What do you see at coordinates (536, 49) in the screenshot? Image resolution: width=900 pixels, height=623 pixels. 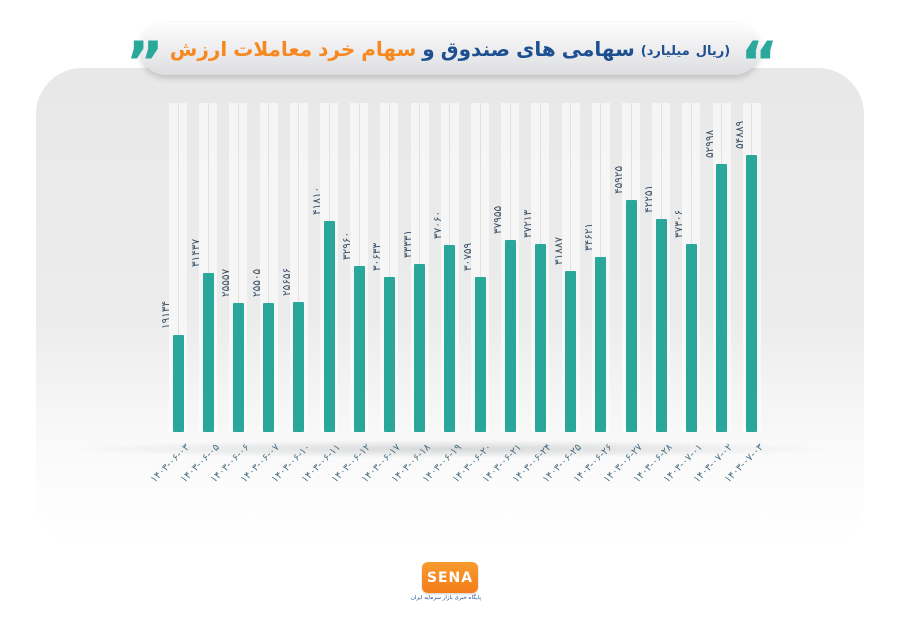 I see `title-word: های` at bounding box center [536, 49].